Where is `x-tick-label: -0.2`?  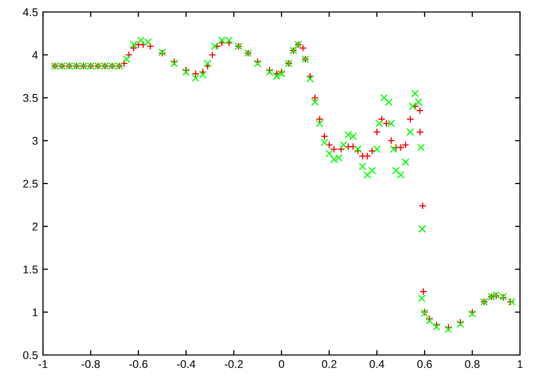 x-tick-label: -0.2 is located at coordinates (233, 364).